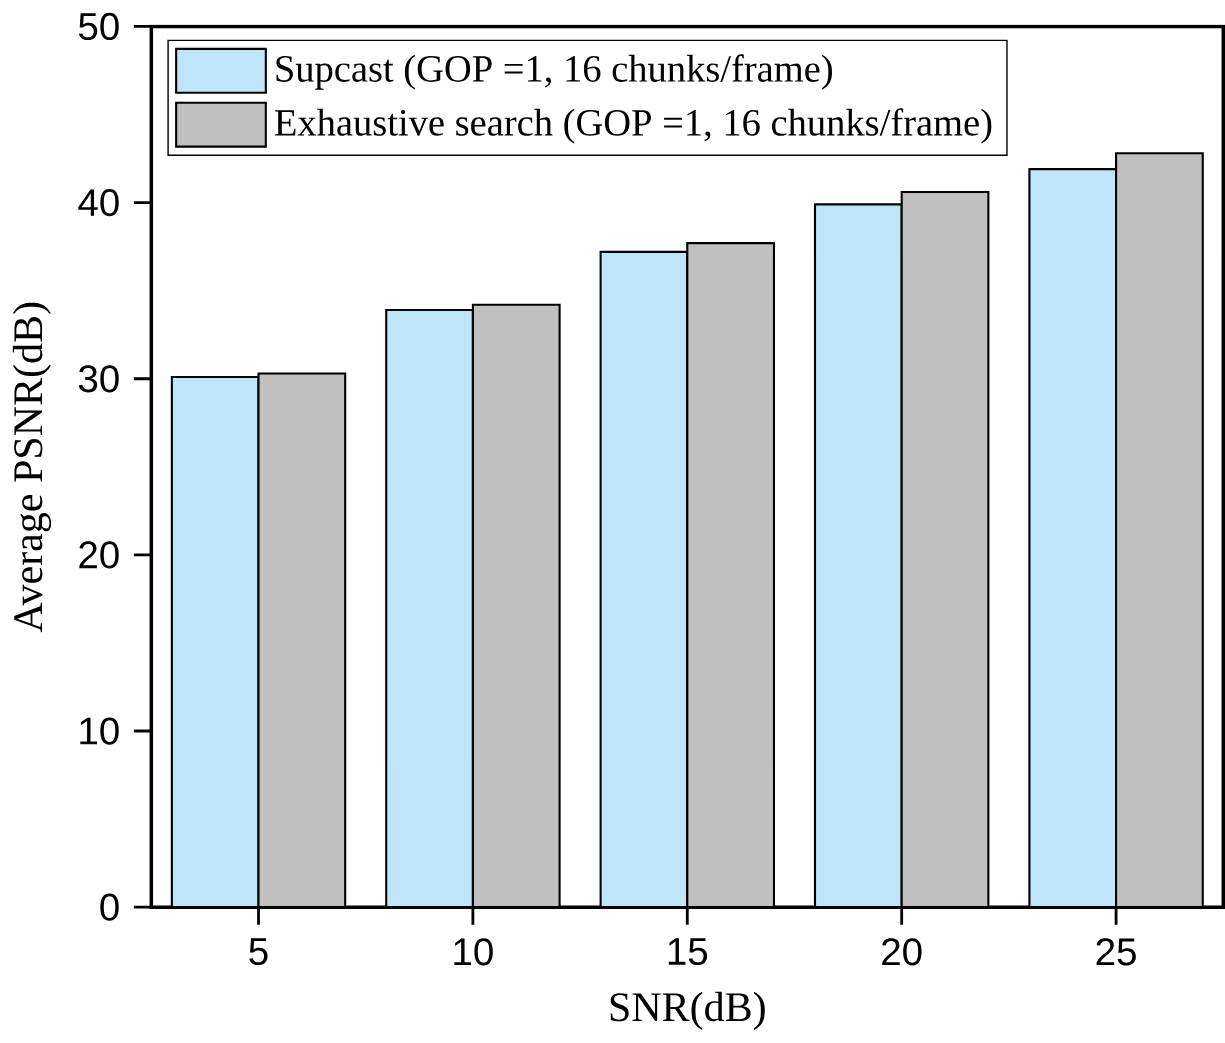  What do you see at coordinates (1116, 952) in the screenshot?
I see `x-tick-label: 25` at bounding box center [1116, 952].